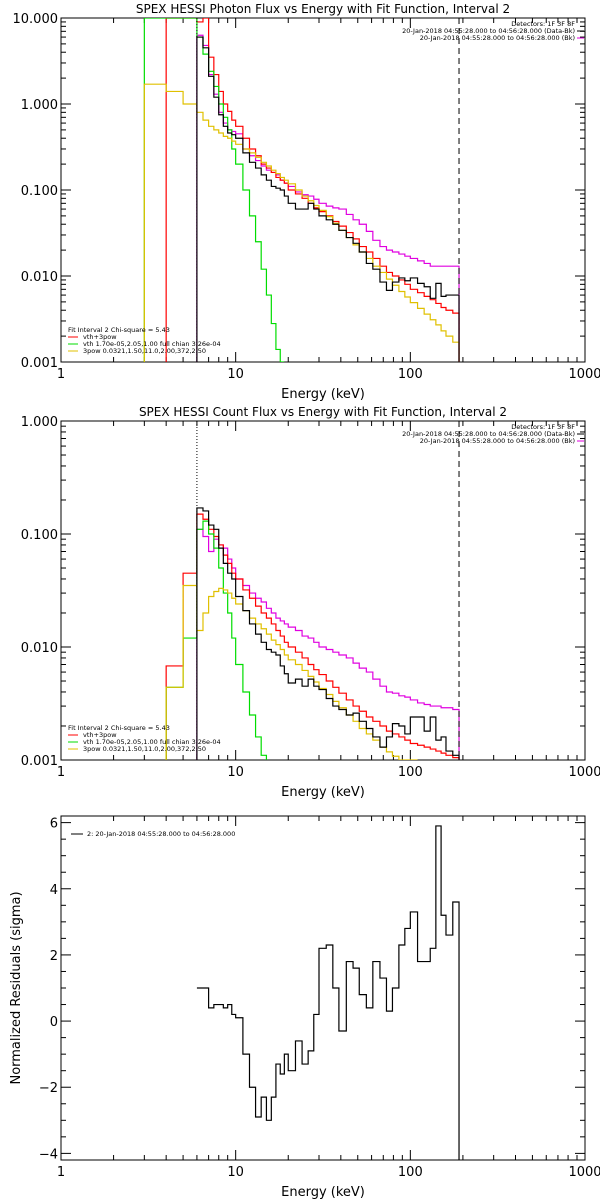 The width and height of the screenshot is (600, 1200). What do you see at coordinates (54, 956) in the screenshot?
I see `y-tick-label: 2` at bounding box center [54, 956].